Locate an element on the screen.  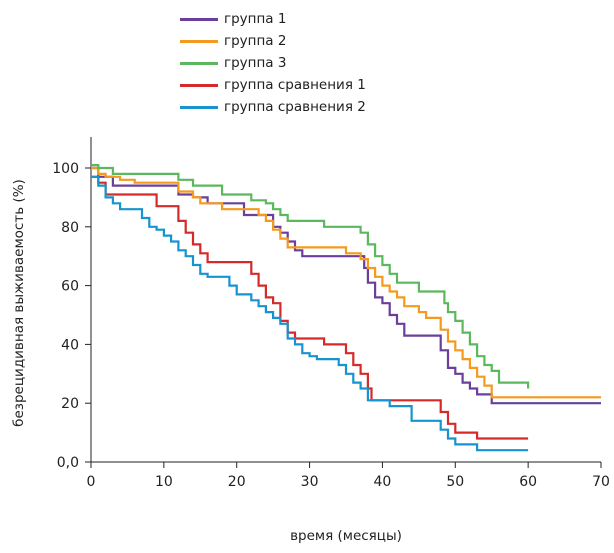
y-tick-label: 0,0 is located at coordinates (68, 463).